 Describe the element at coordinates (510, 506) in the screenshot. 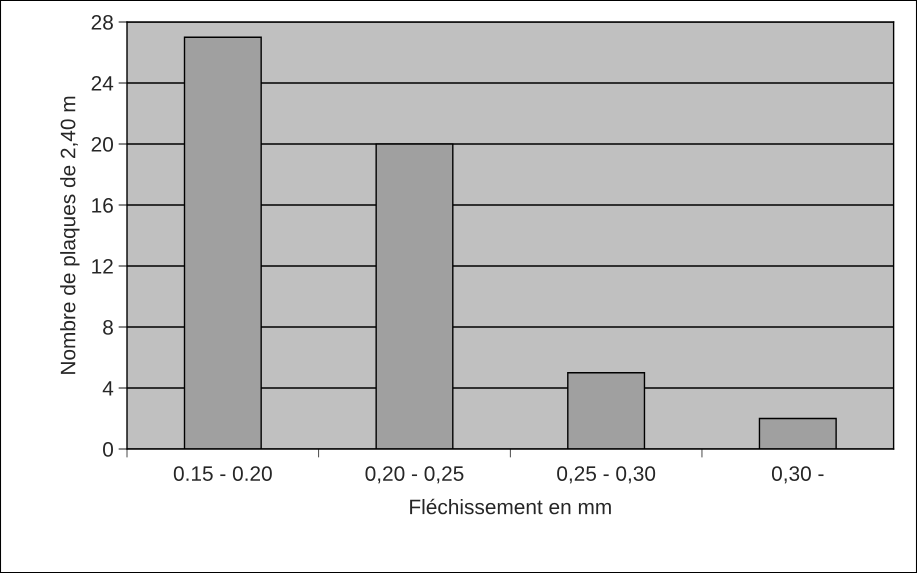

I see `x-axis-title: Fléchissement en mm` at that location.